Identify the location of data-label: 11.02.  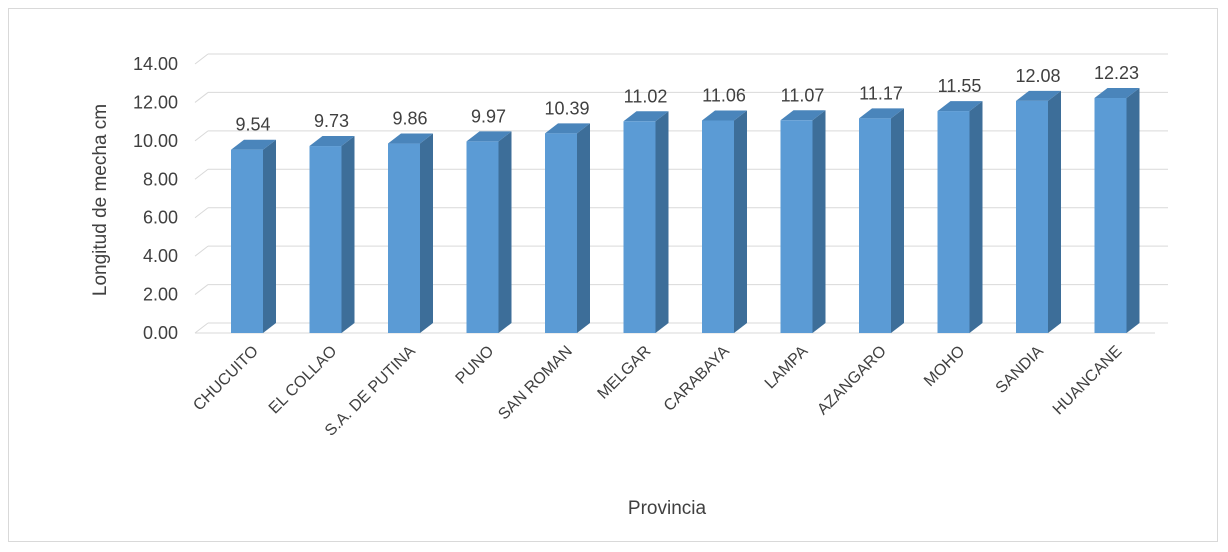
(646, 96).